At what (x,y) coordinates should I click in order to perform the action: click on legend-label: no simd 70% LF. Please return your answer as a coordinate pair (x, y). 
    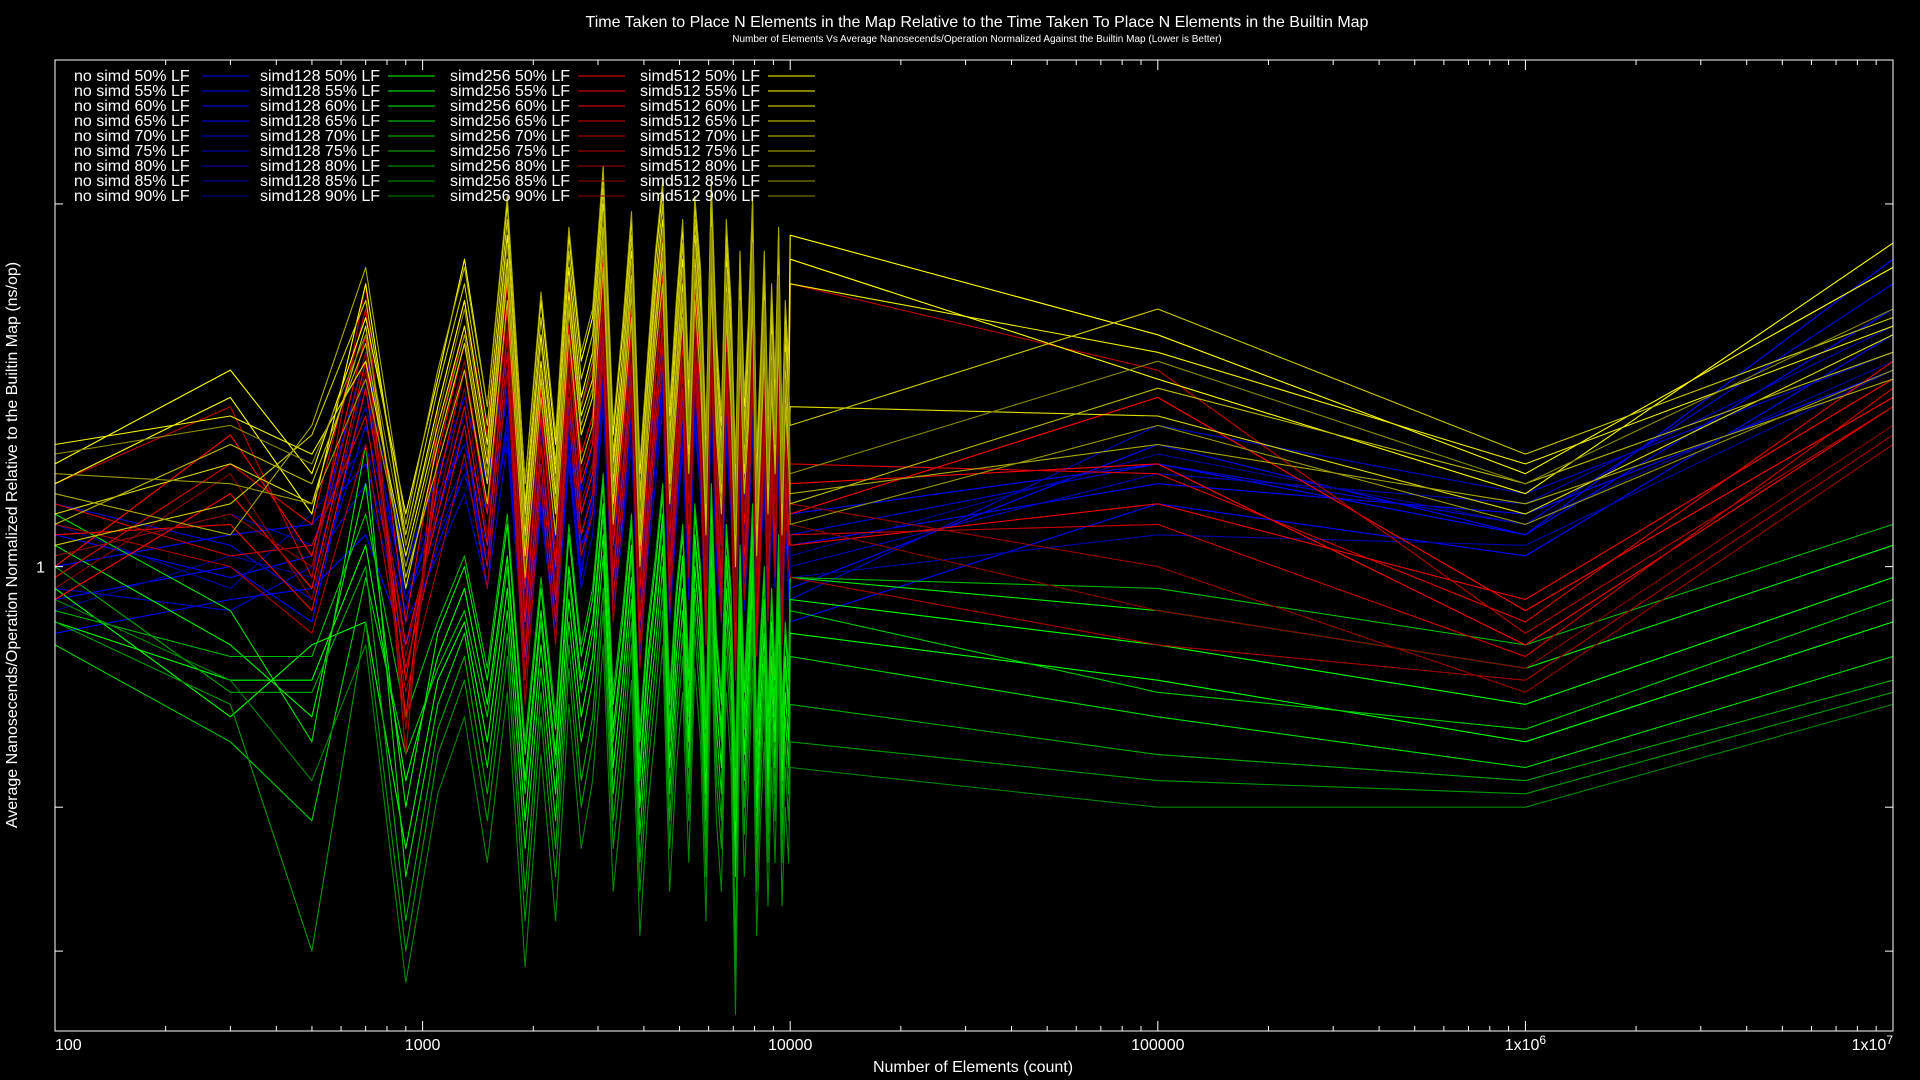
    Looking at the image, I should click on (132, 136).